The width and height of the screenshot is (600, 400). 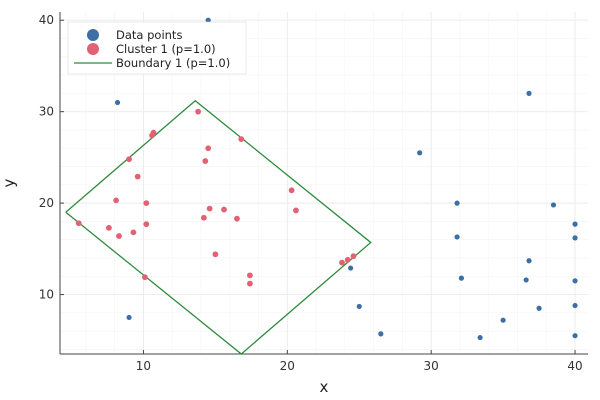 I want to click on x-tick-label: 20, so click(x=287, y=366).